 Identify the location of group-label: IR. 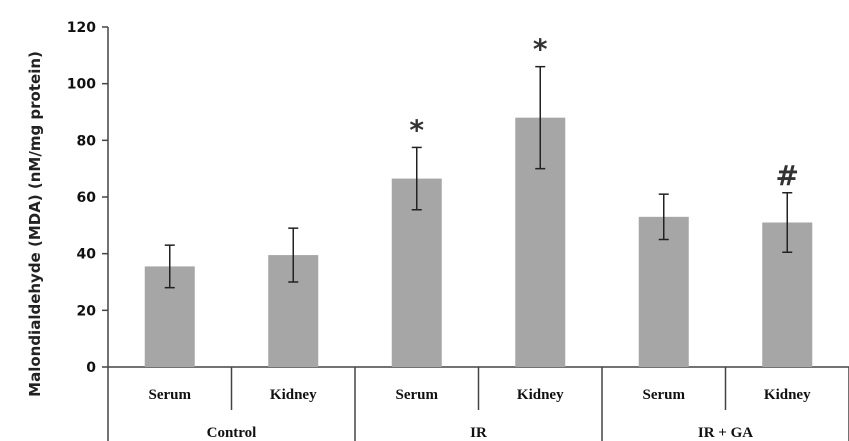
(478, 433).